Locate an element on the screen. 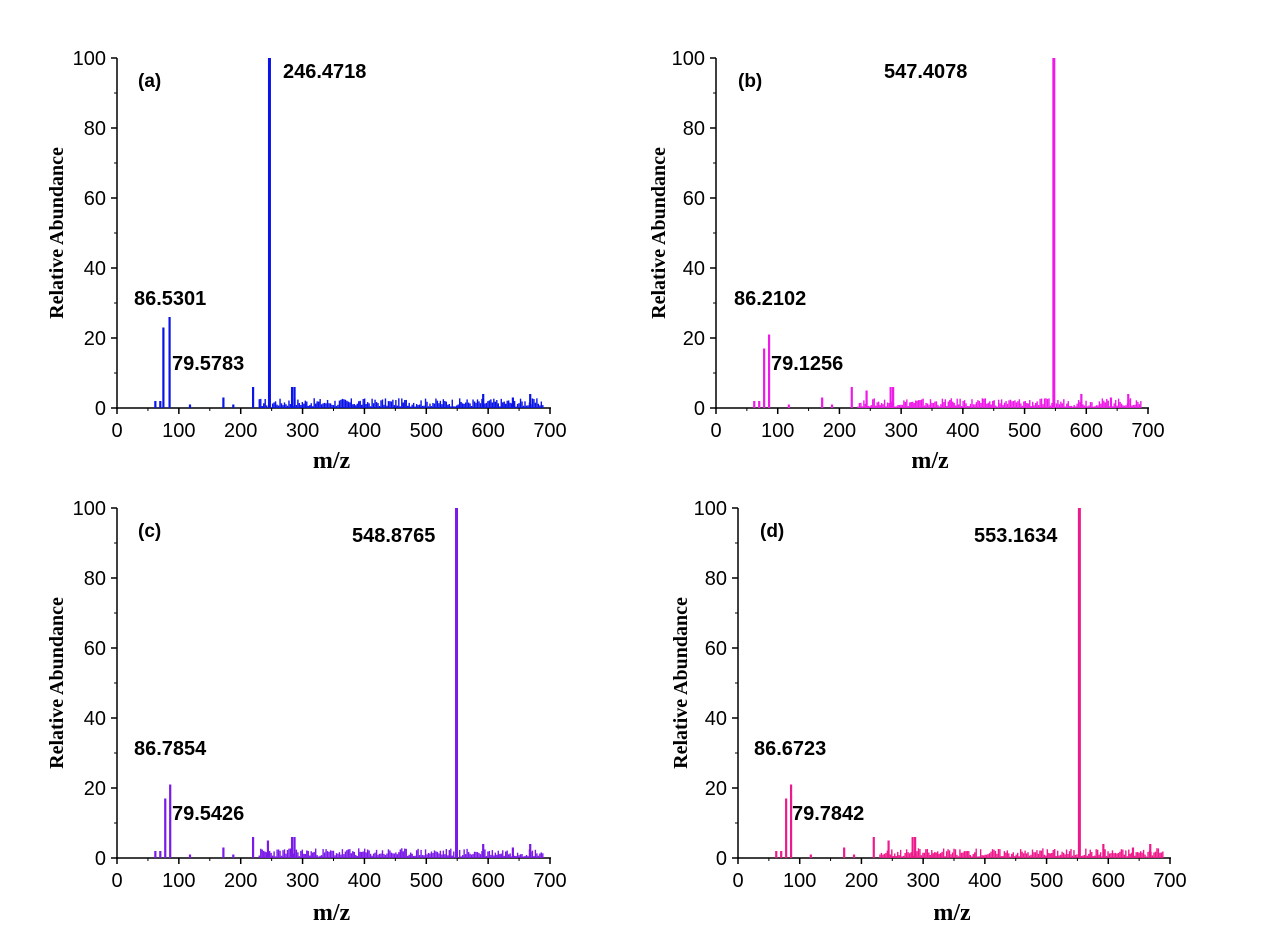 The height and width of the screenshot is (942, 1265). peak-annotation: 79.5783 is located at coordinates (208, 364).